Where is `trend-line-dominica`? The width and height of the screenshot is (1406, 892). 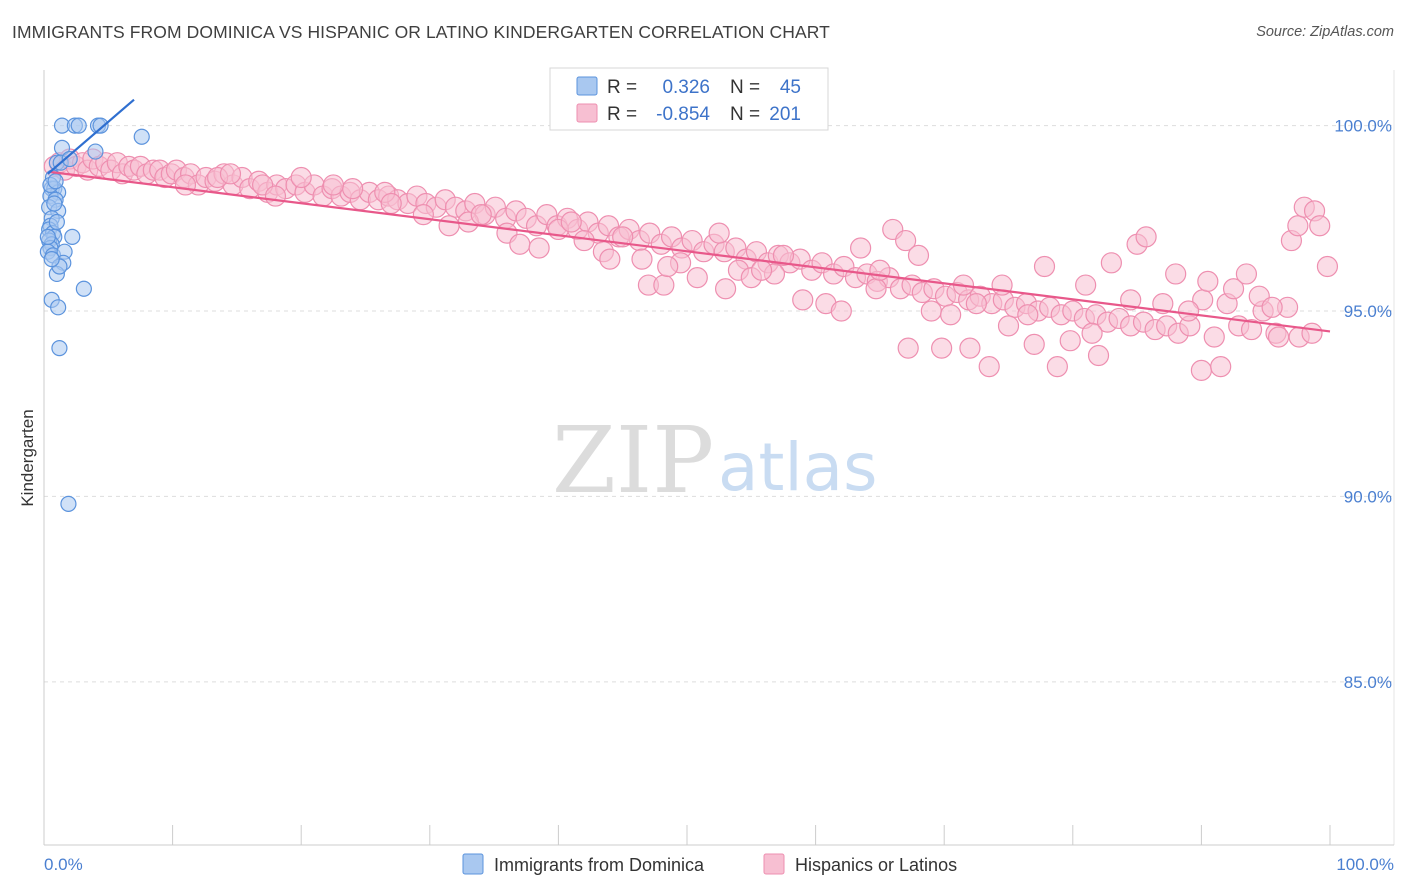
trend-line-dominica is located at coordinates (91, 136).